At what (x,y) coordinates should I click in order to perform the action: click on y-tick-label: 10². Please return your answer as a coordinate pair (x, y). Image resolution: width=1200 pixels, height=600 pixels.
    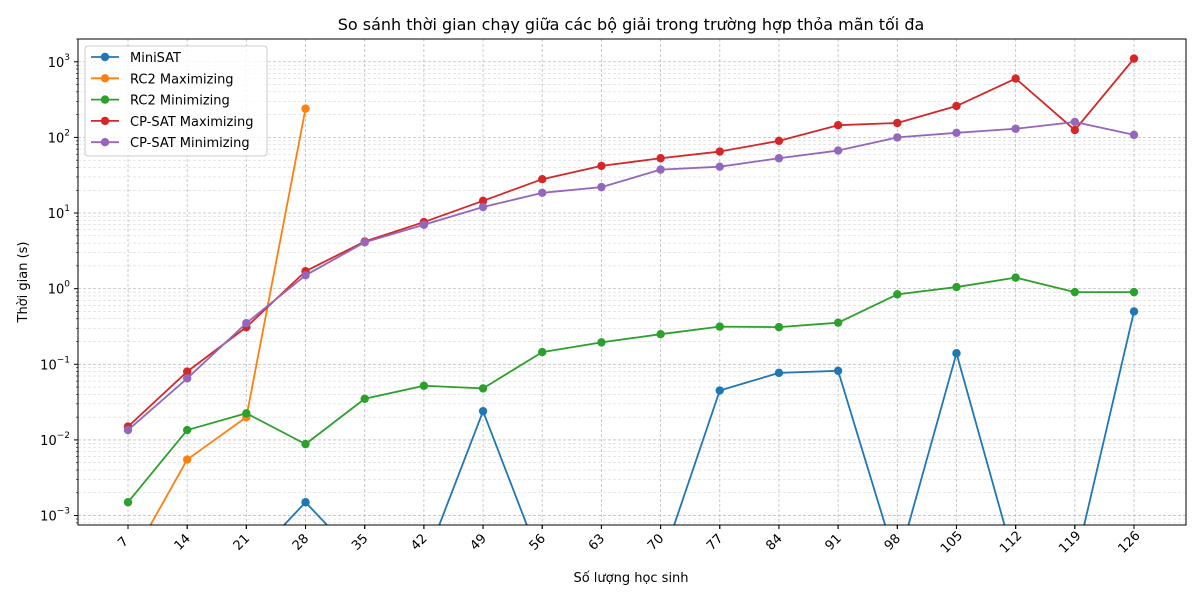
    Looking at the image, I should click on (59, 137).